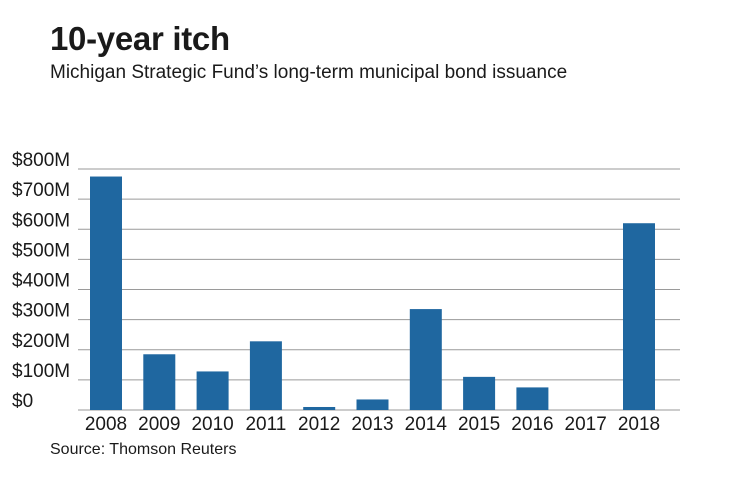  What do you see at coordinates (41, 371) in the screenshot?
I see `y-tick-label: $100M` at bounding box center [41, 371].